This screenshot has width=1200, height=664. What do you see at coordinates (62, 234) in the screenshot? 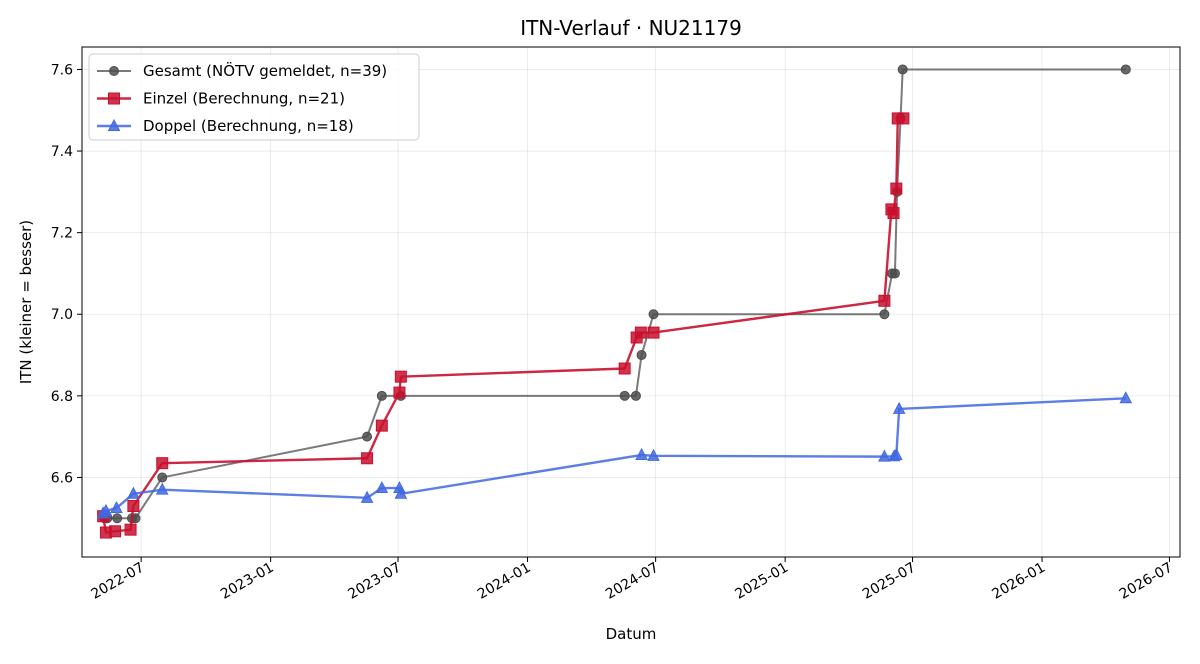
I see `y-tick-label: 7.2` at bounding box center [62, 234].